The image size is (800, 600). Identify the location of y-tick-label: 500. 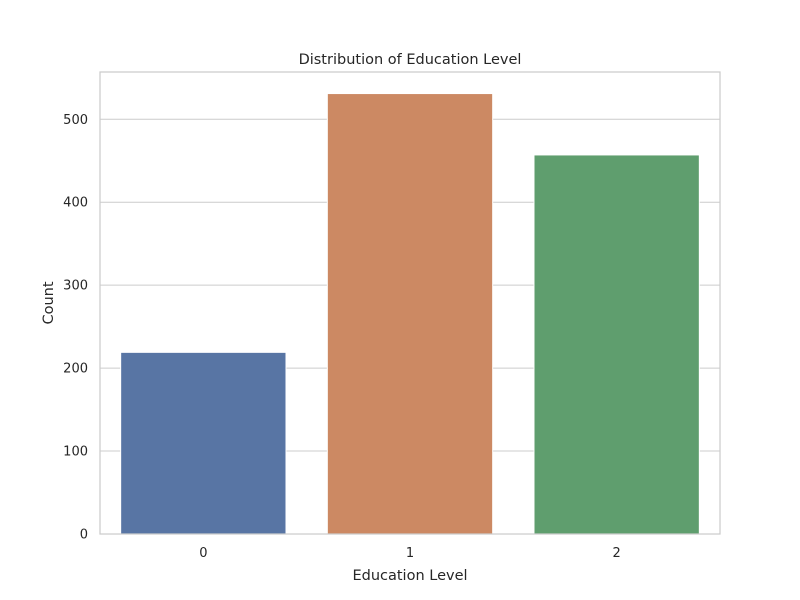
(75, 120).